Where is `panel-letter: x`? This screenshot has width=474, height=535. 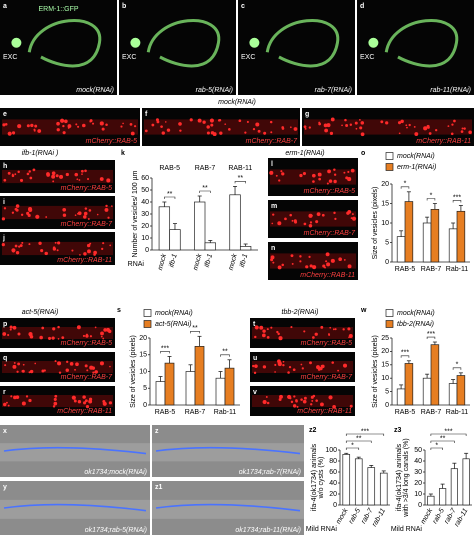
panel-letter: x is located at coordinates (5, 431).